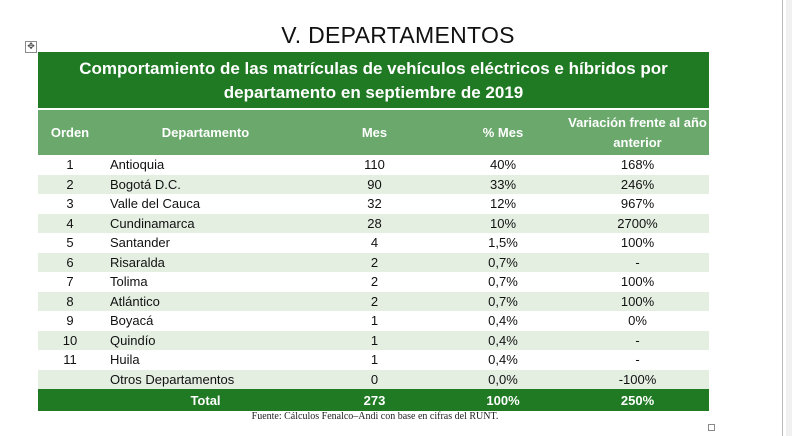 The width and height of the screenshot is (792, 436). What do you see at coordinates (70, 262) in the screenshot?
I see `row-orden: 6` at bounding box center [70, 262].